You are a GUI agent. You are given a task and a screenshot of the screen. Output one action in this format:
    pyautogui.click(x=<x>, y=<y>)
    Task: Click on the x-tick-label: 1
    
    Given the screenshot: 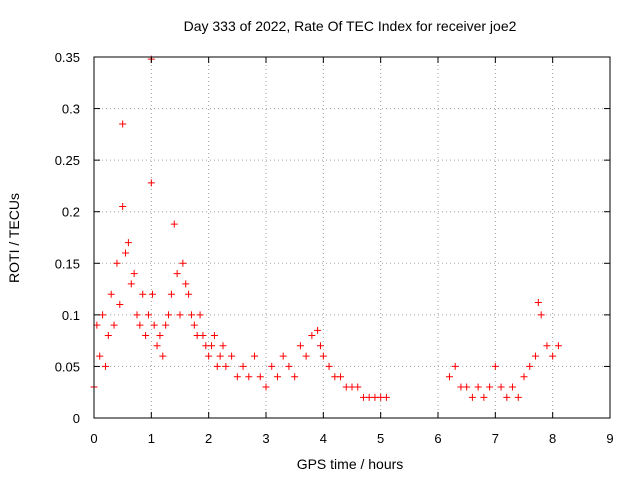 What is the action you would take?
    pyautogui.click(x=151, y=438)
    